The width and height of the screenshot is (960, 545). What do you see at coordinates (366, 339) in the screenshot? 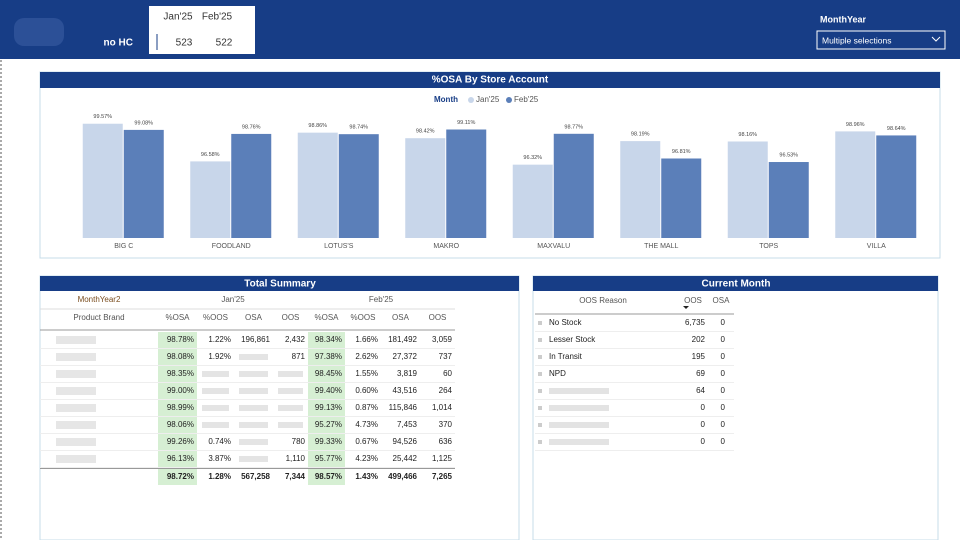
I see `table-cell: 1.66%` at bounding box center [366, 339].